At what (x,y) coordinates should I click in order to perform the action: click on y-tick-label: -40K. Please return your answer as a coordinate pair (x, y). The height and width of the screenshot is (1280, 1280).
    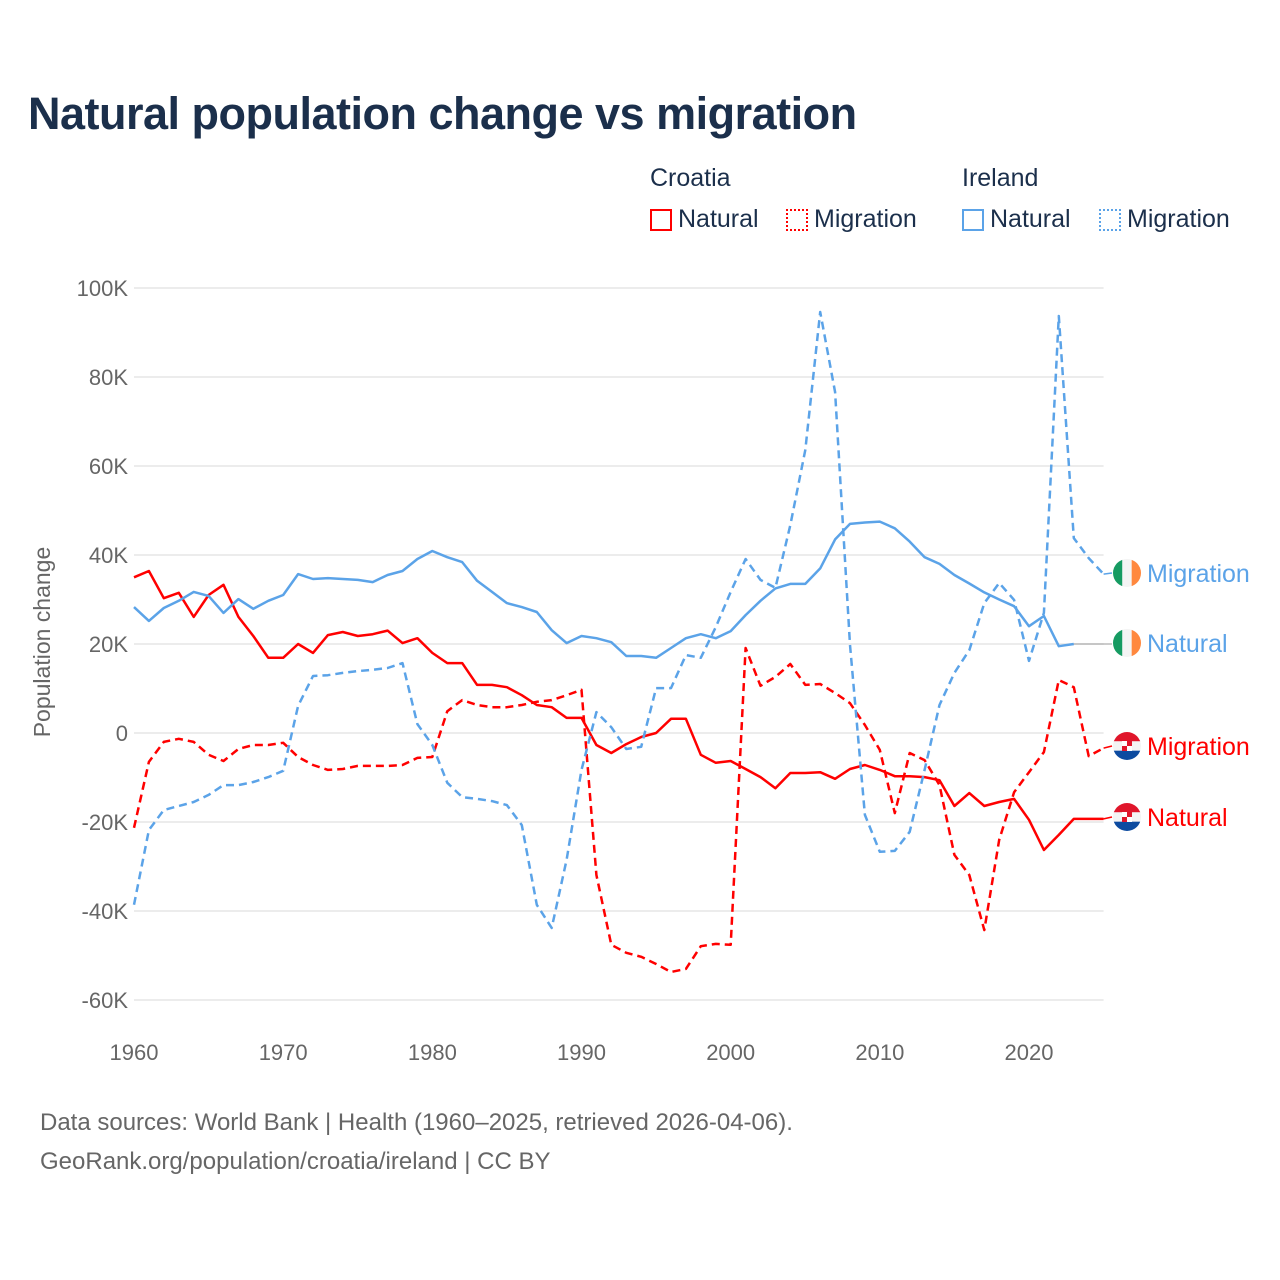
    Looking at the image, I should click on (105, 911).